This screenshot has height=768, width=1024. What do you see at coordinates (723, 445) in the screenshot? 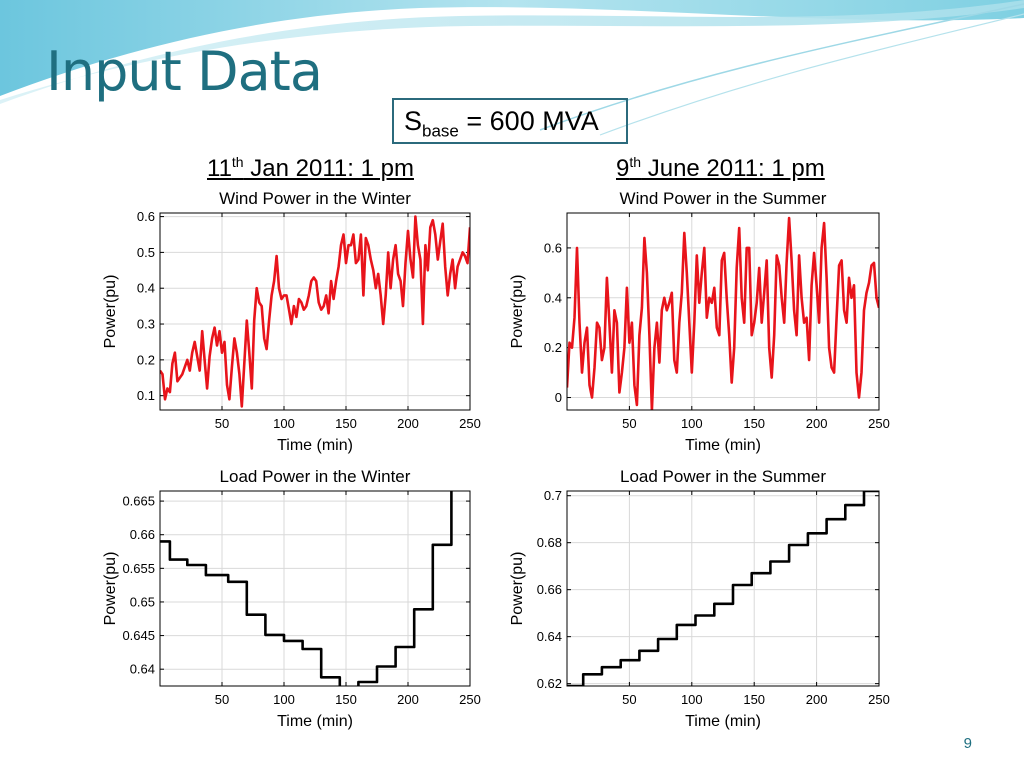
I see `summer-wind-xlabel: Time (min)` at bounding box center [723, 445].